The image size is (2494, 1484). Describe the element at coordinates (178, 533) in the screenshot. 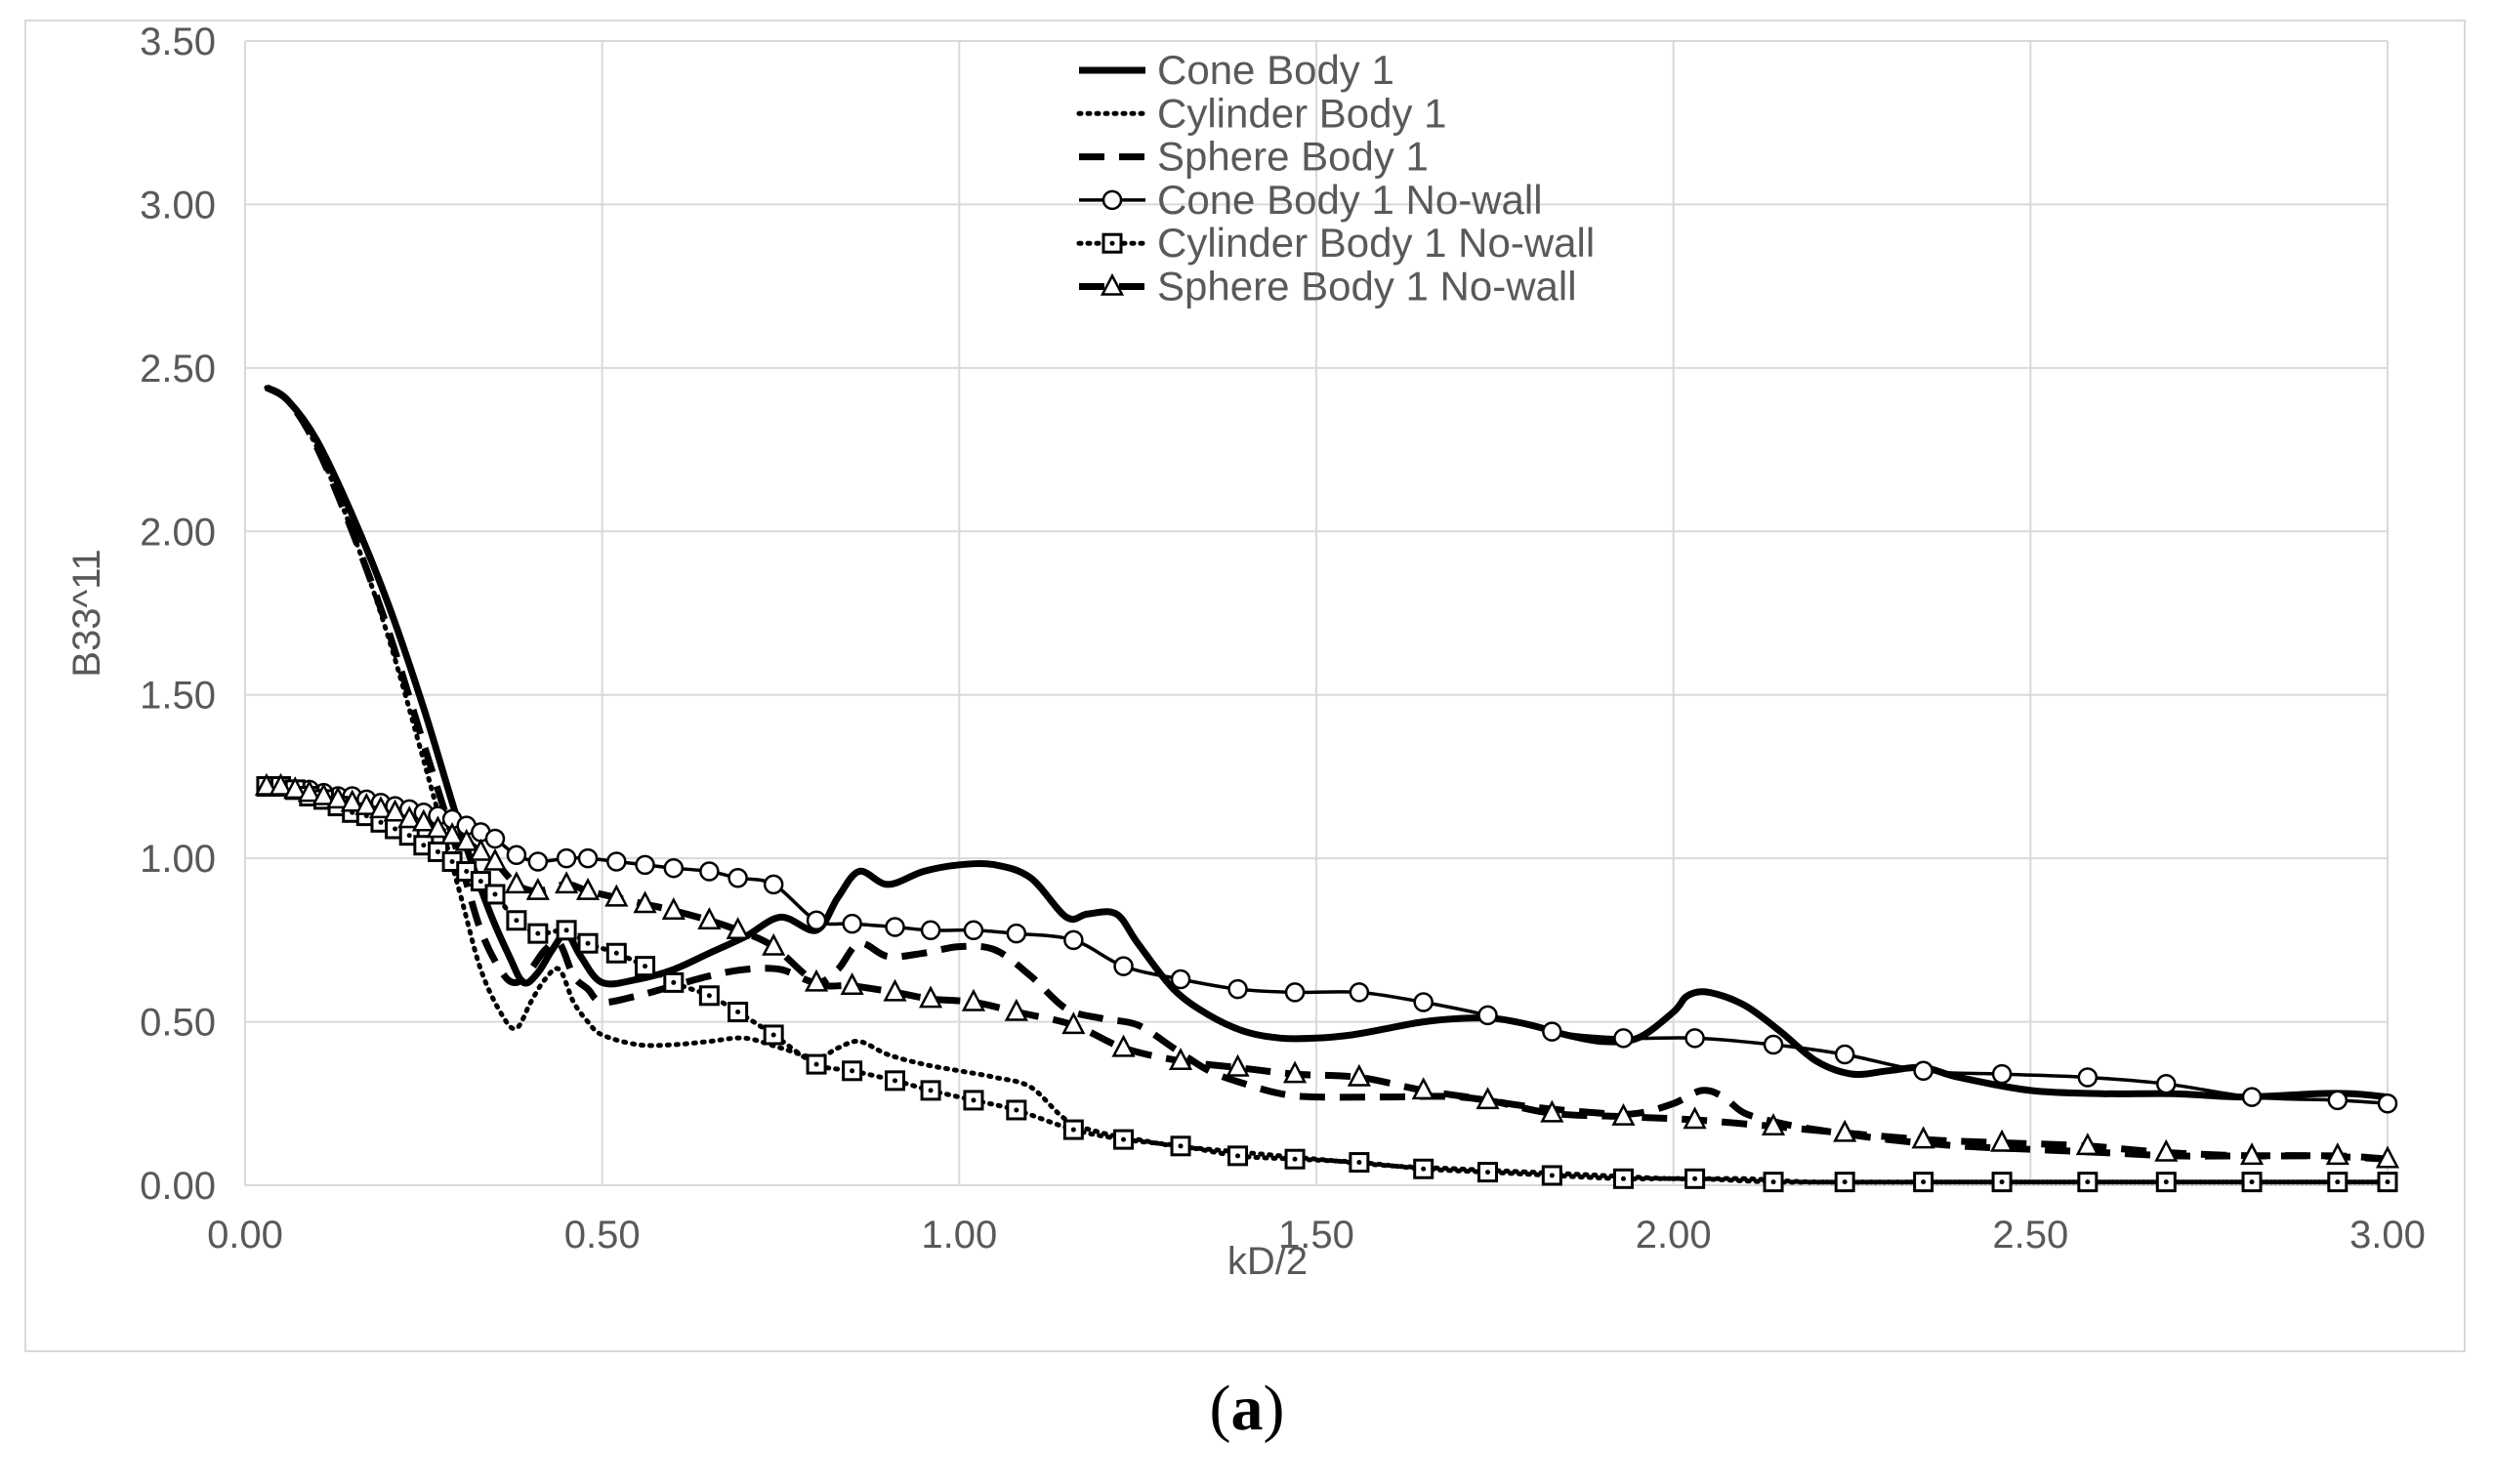

I see `y-tick-label: 2.00` at that location.